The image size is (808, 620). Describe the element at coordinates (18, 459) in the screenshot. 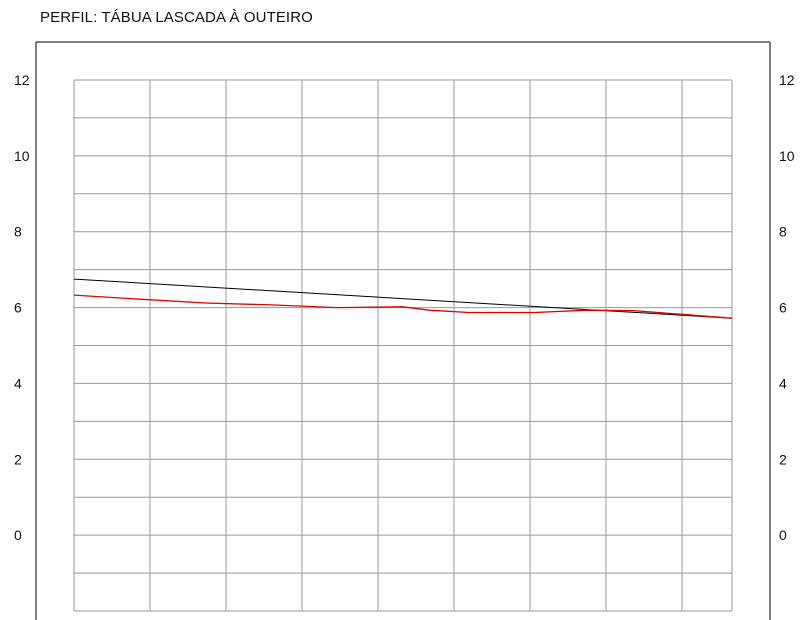

I see `y-tick-label-left: 2` at that location.